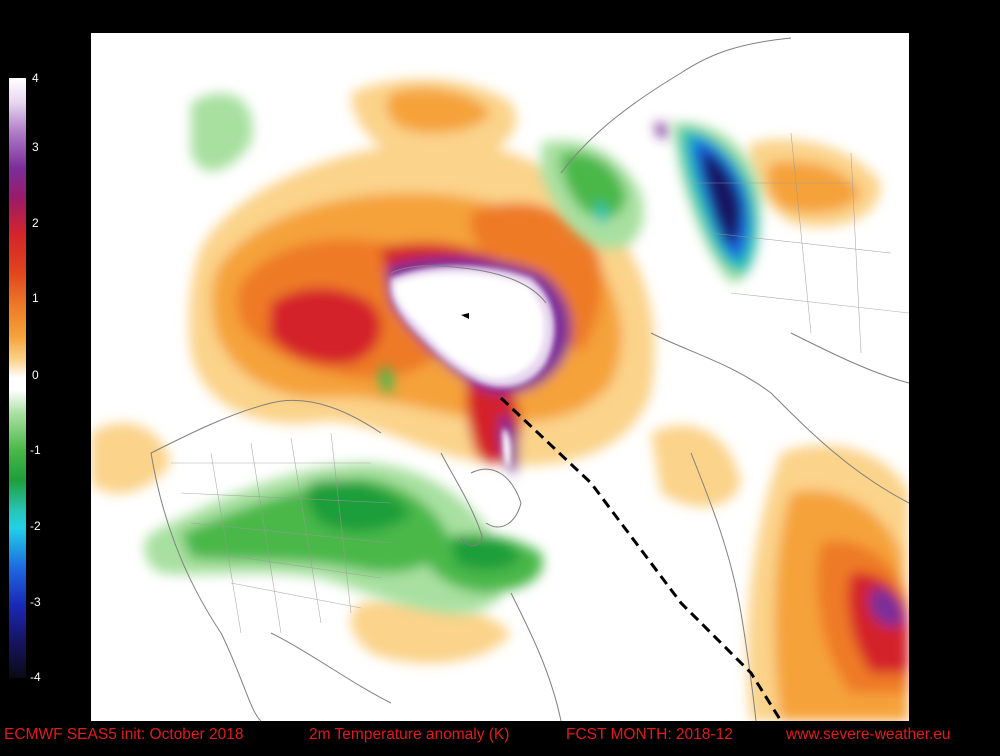 The width and height of the screenshot is (1000, 756). What do you see at coordinates (868, 734) in the screenshot?
I see `footer-website: www.severe-weather.eu` at bounding box center [868, 734].